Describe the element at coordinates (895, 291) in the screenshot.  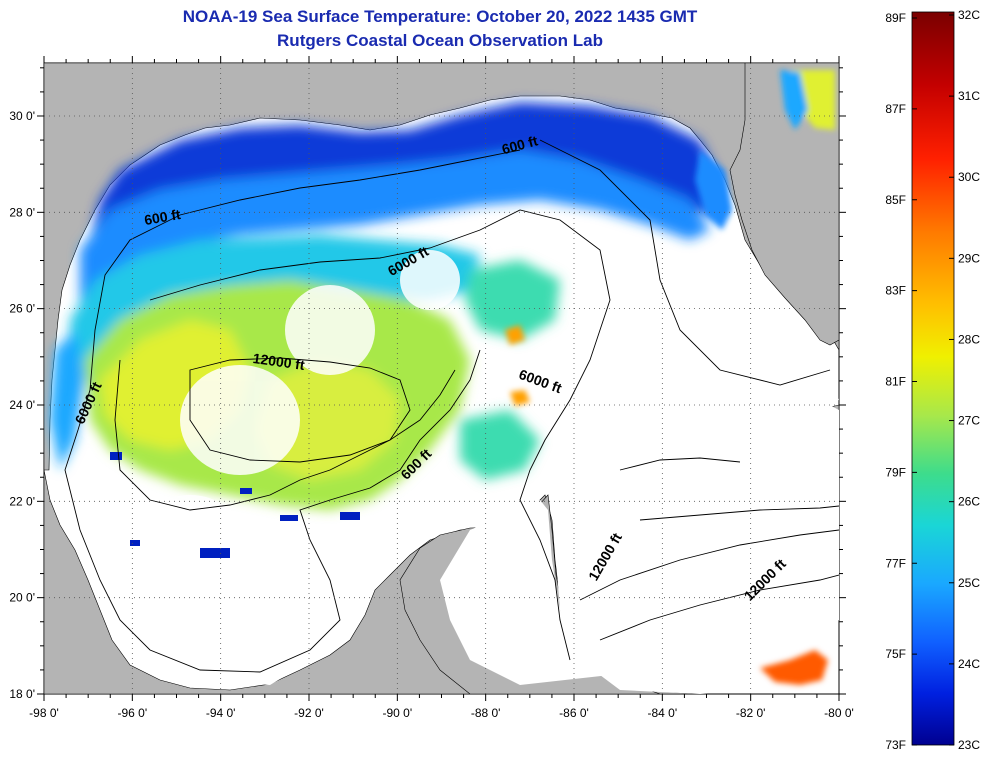
I see `colorbar-f-label: 83F` at that location.